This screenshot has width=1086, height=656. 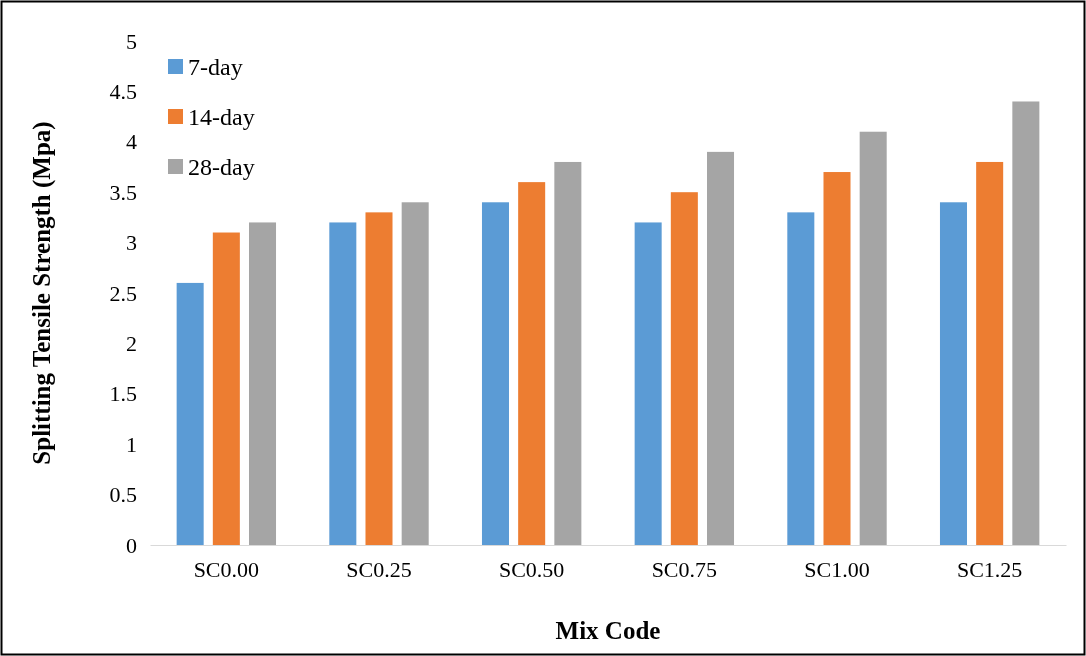 I want to click on y-tick-label: 4, so click(x=131, y=142).